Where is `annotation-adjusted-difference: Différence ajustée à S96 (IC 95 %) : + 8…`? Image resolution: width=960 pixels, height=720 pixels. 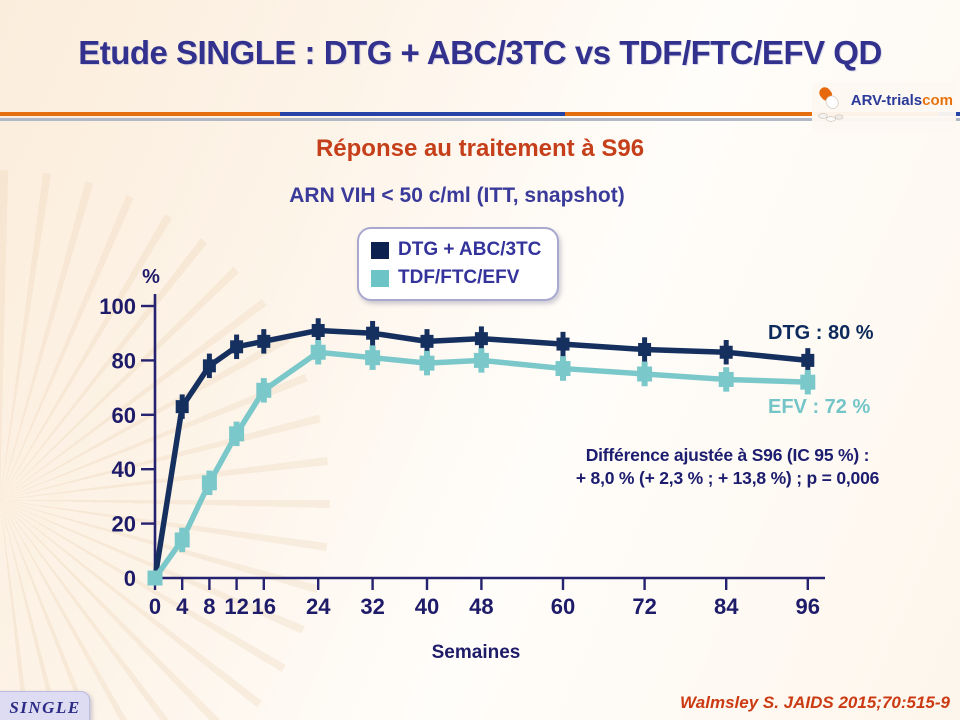
annotation-adjusted-difference: Différence ajustée à S96 (IC 95 %) : + 8… is located at coordinates (727, 467).